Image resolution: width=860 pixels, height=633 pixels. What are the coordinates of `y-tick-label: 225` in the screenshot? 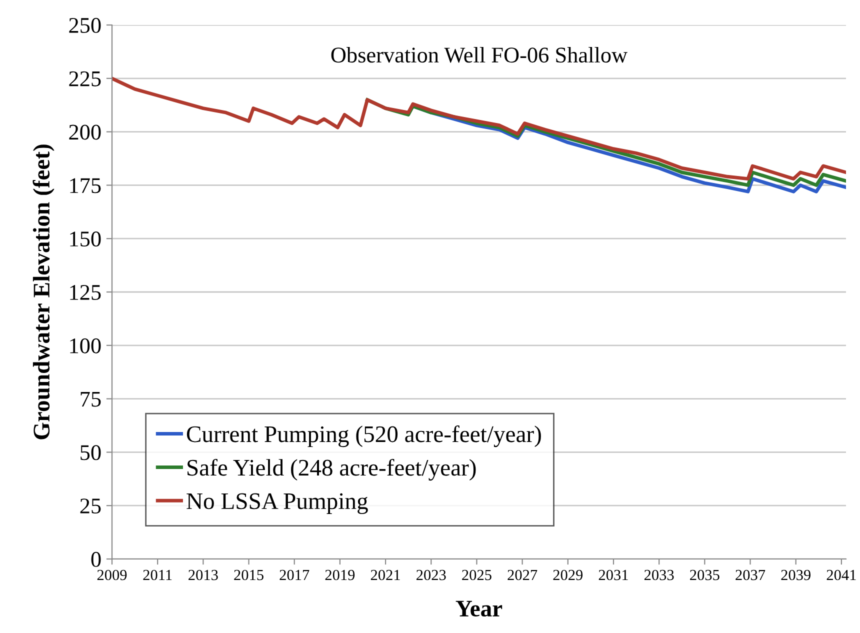 It's located at (85, 78).